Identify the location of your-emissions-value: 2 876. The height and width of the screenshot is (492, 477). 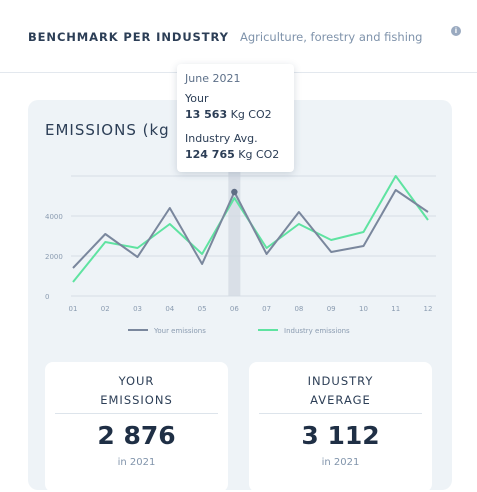
(136, 435).